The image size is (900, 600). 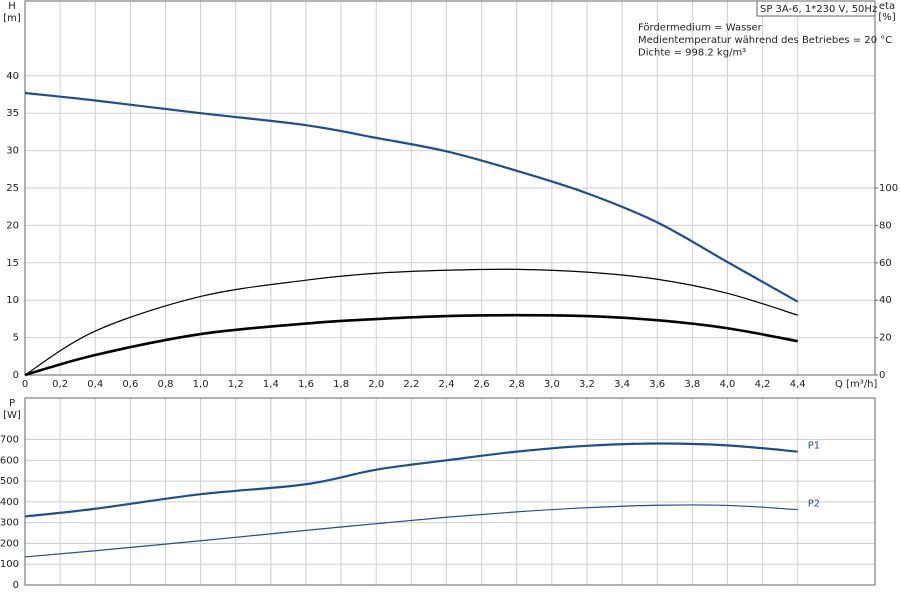 What do you see at coordinates (25, 384) in the screenshot?
I see `x-tick-label: 0` at bounding box center [25, 384].